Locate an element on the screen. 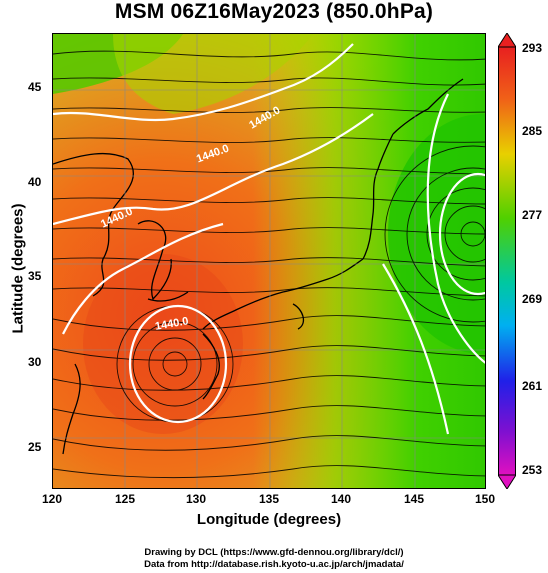 The height and width of the screenshot is (573, 548). colorbar-tick-label: 253 is located at coordinates (532, 470).